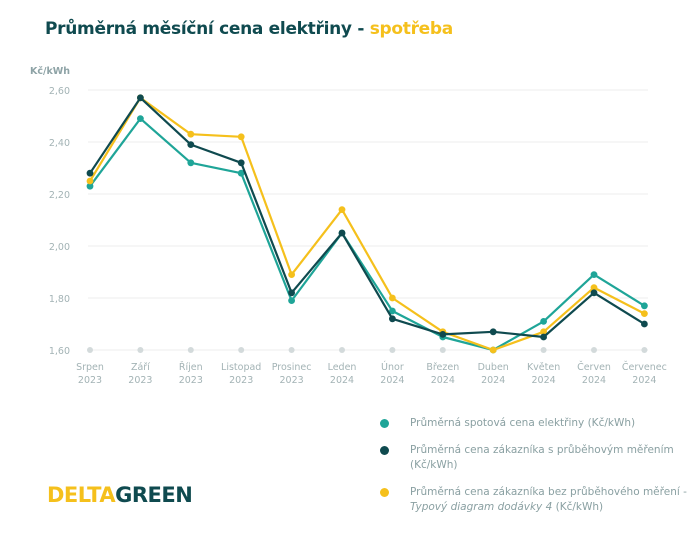 Image resolution: width=700 pixels, height=535 pixels. I want to click on x-tick-label-month: Červen, so click(594, 367).